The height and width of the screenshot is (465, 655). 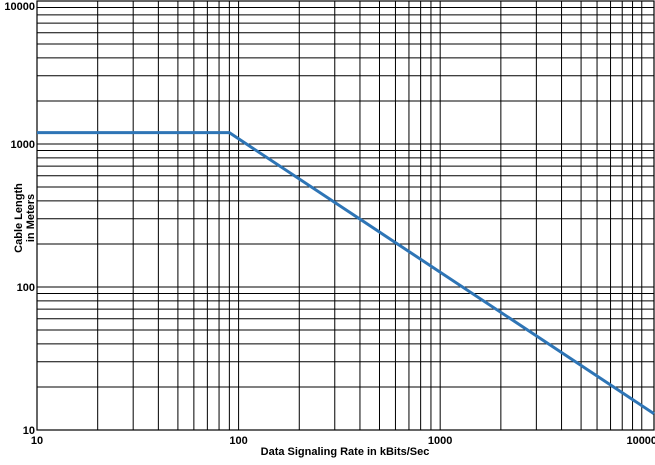 What do you see at coordinates (19, 7) in the screenshot?
I see `y-tick-label: 10000` at bounding box center [19, 7].